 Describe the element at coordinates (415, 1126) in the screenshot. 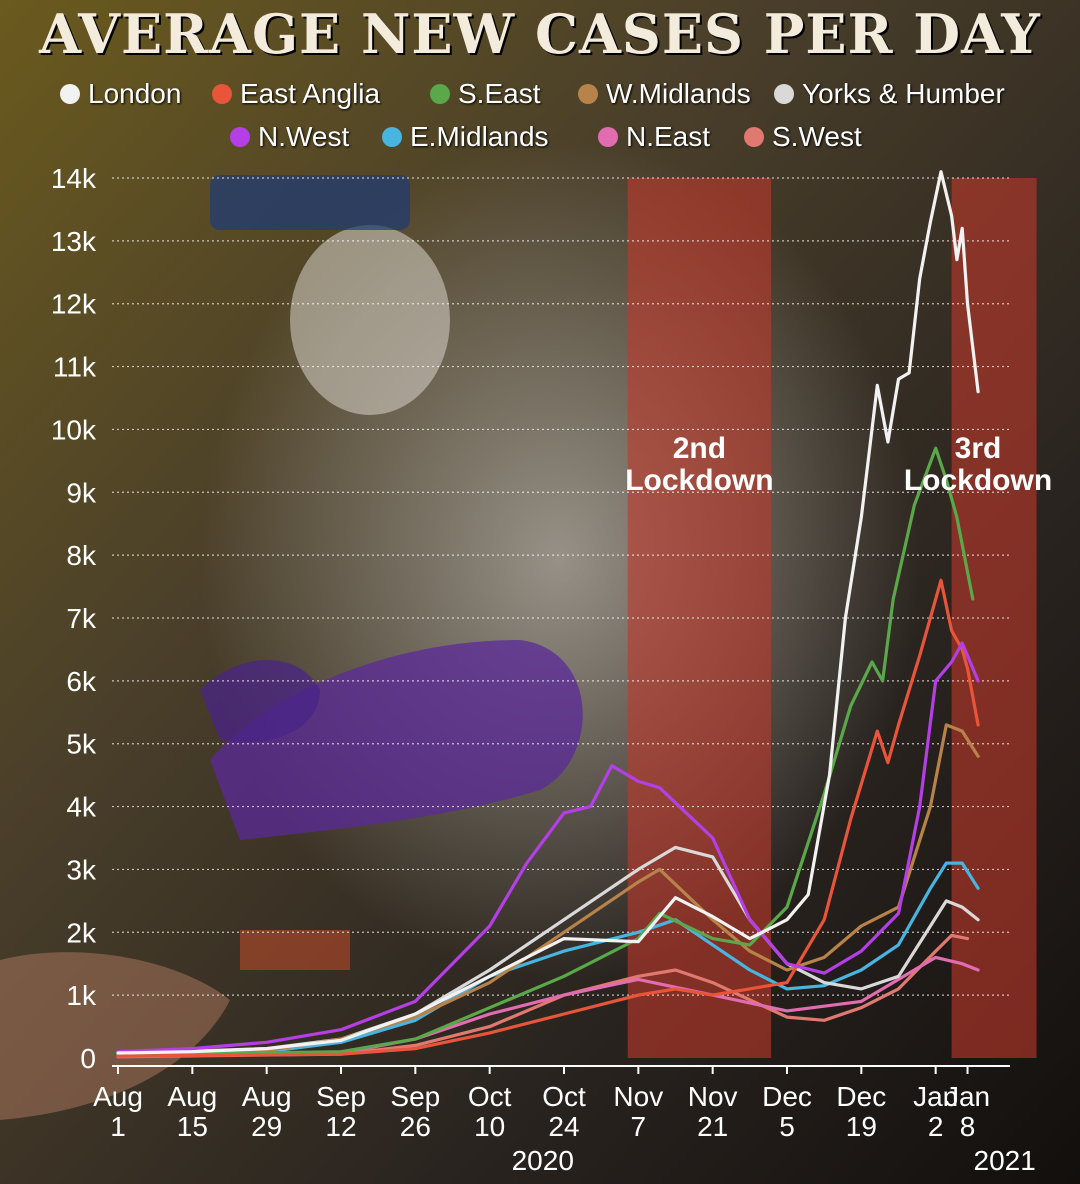

I see `x-tick-label: 26` at that location.